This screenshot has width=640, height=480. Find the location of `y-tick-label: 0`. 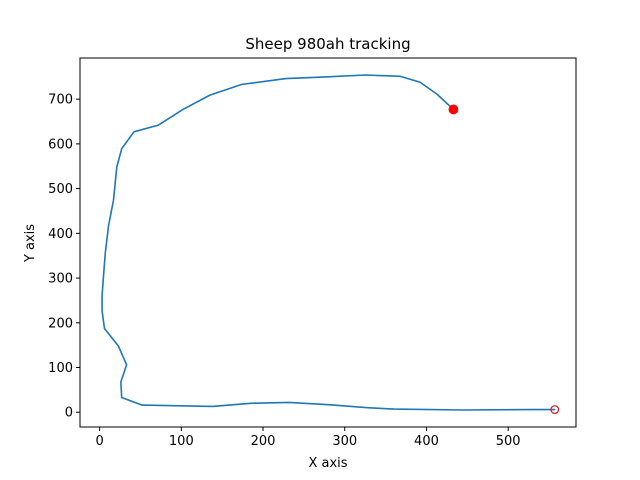

y-tick-label: 0 is located at coordinates (69, 413).